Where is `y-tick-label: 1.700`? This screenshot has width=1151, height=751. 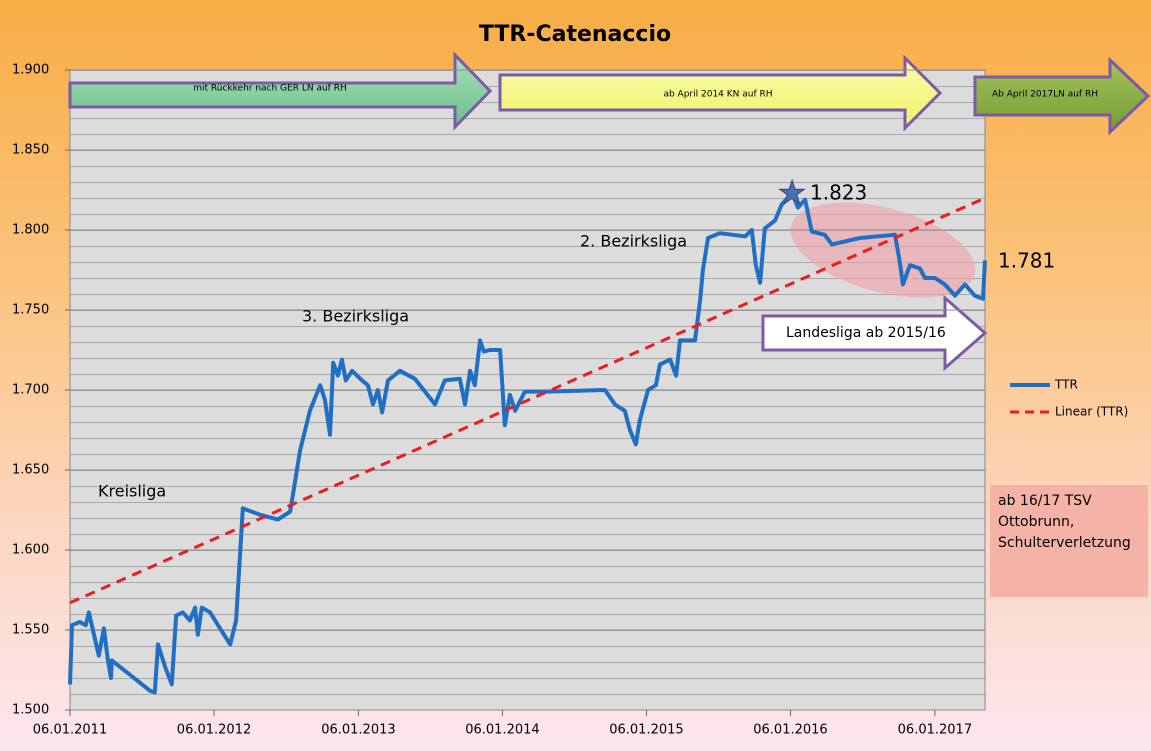 y-tick-label: 1.700 is located at coordinates (30, 390).